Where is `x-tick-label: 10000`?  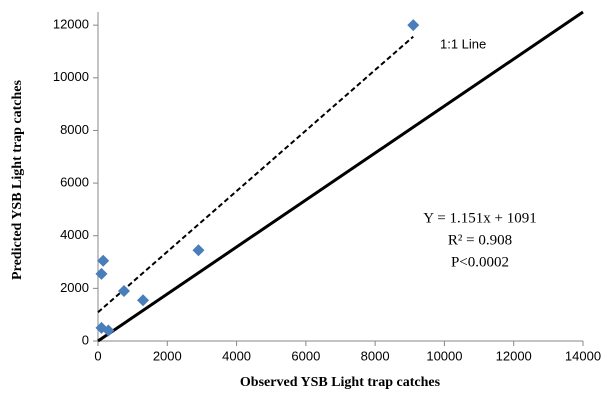
x-tick-label: 10000 is located at coordinates (444, 355).